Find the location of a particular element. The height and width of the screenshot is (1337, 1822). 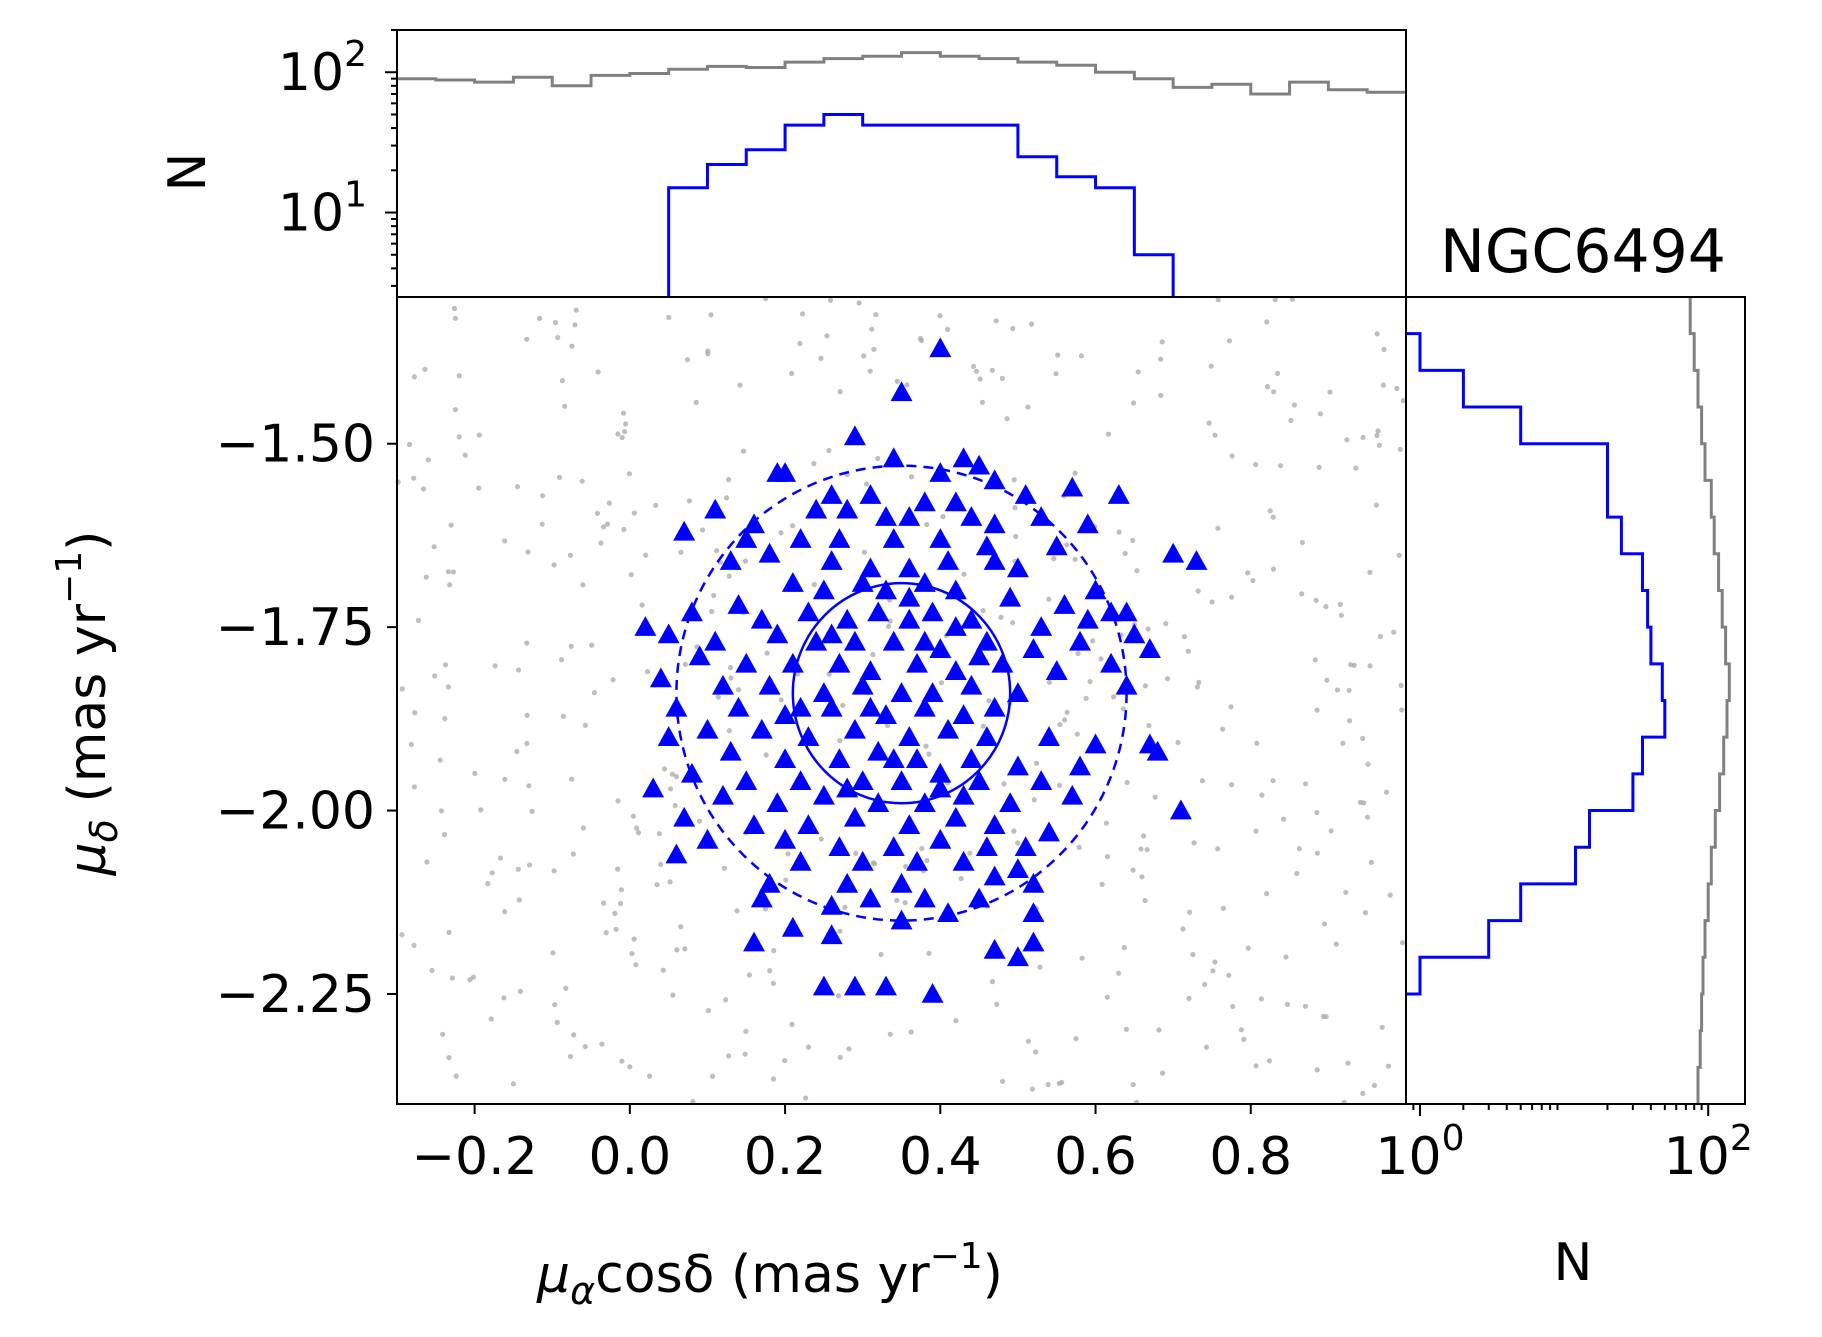

main-x-axis-label: μαcosδ (mas yr−1) is located at coordinates (769, 1274).